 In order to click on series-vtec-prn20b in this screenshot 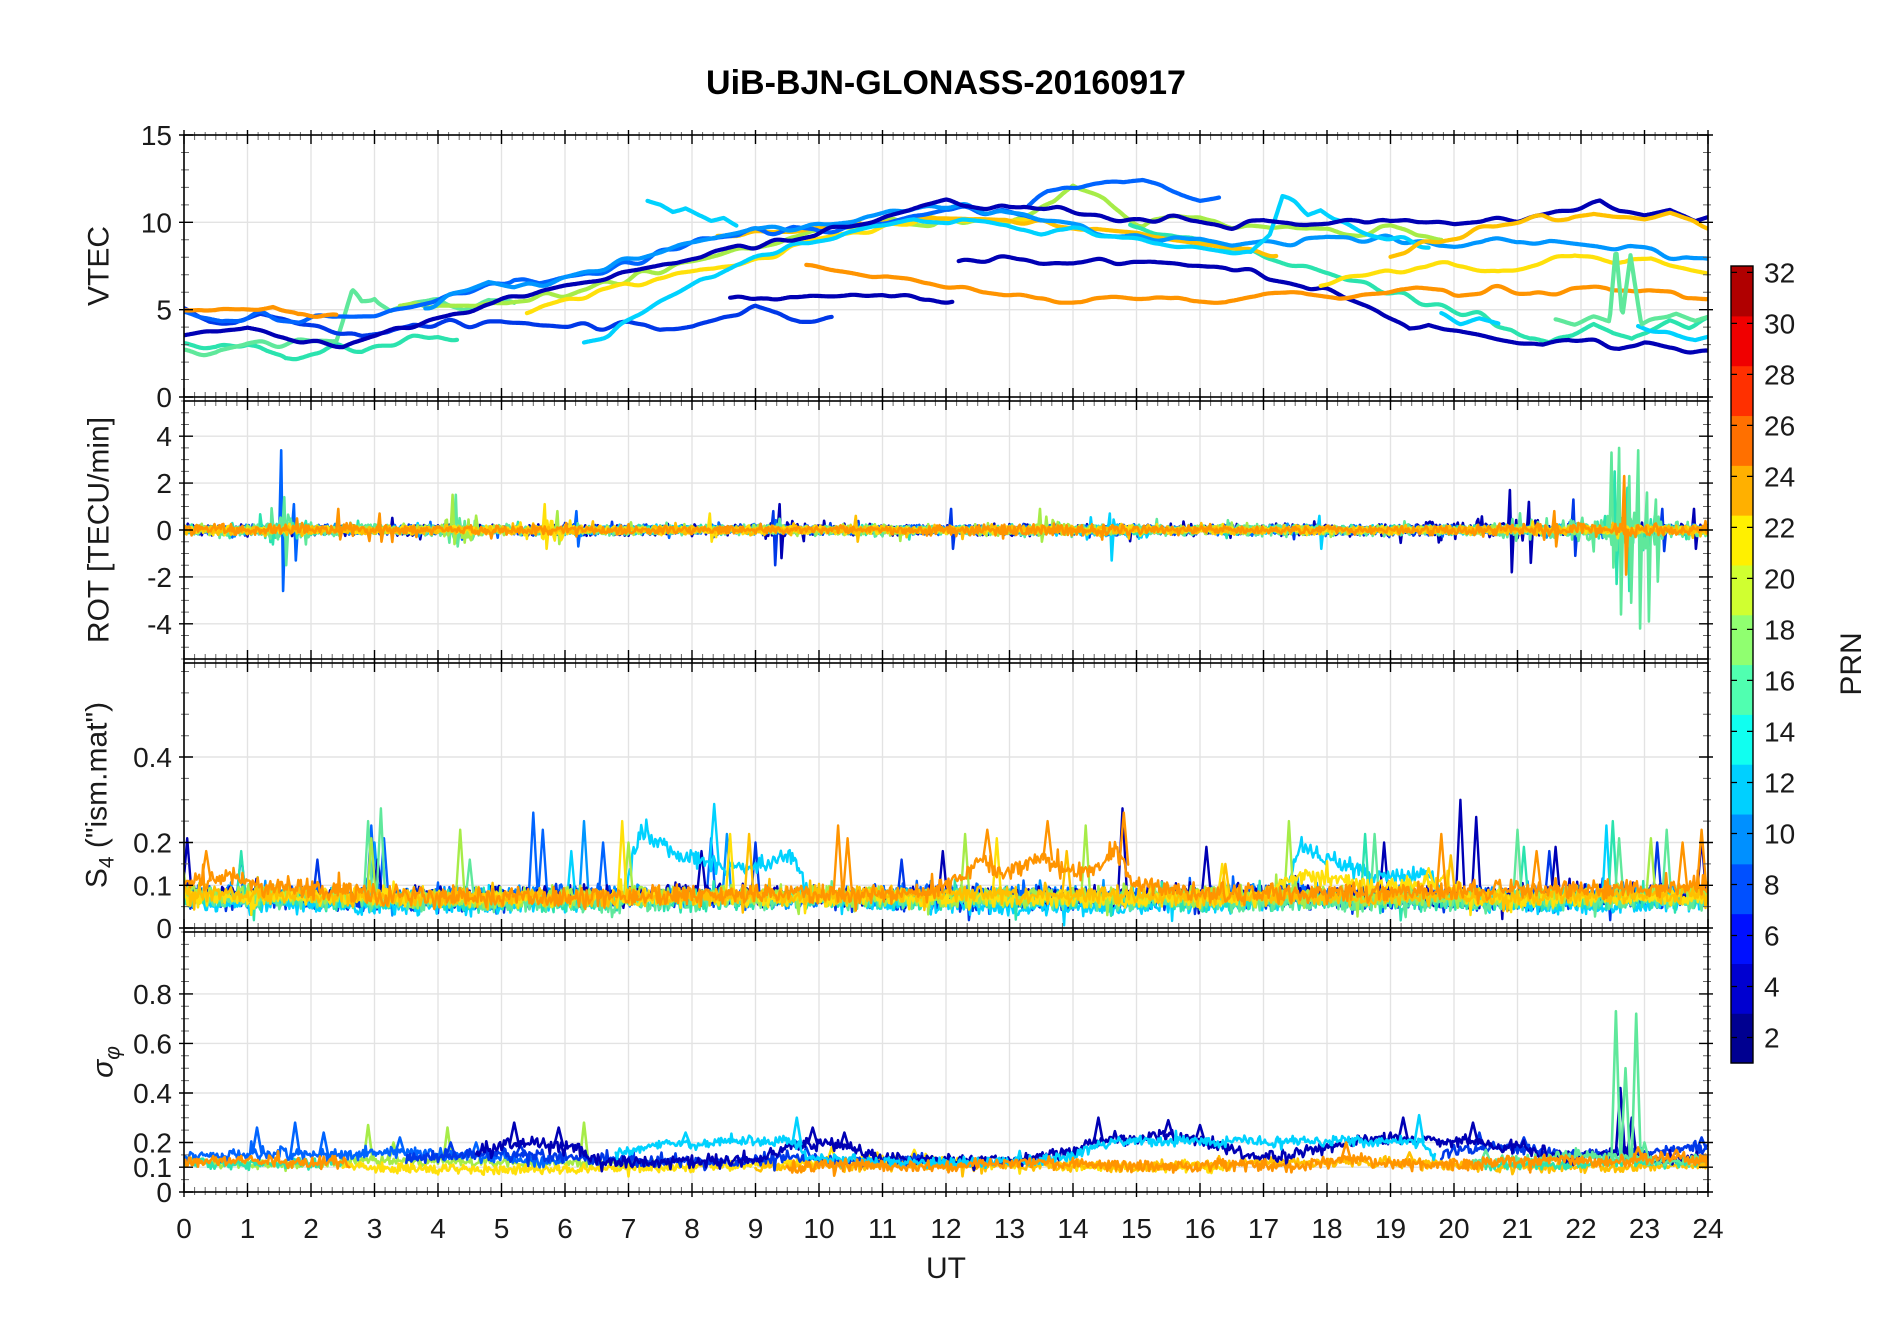, I will do `click(1513, 270)`.